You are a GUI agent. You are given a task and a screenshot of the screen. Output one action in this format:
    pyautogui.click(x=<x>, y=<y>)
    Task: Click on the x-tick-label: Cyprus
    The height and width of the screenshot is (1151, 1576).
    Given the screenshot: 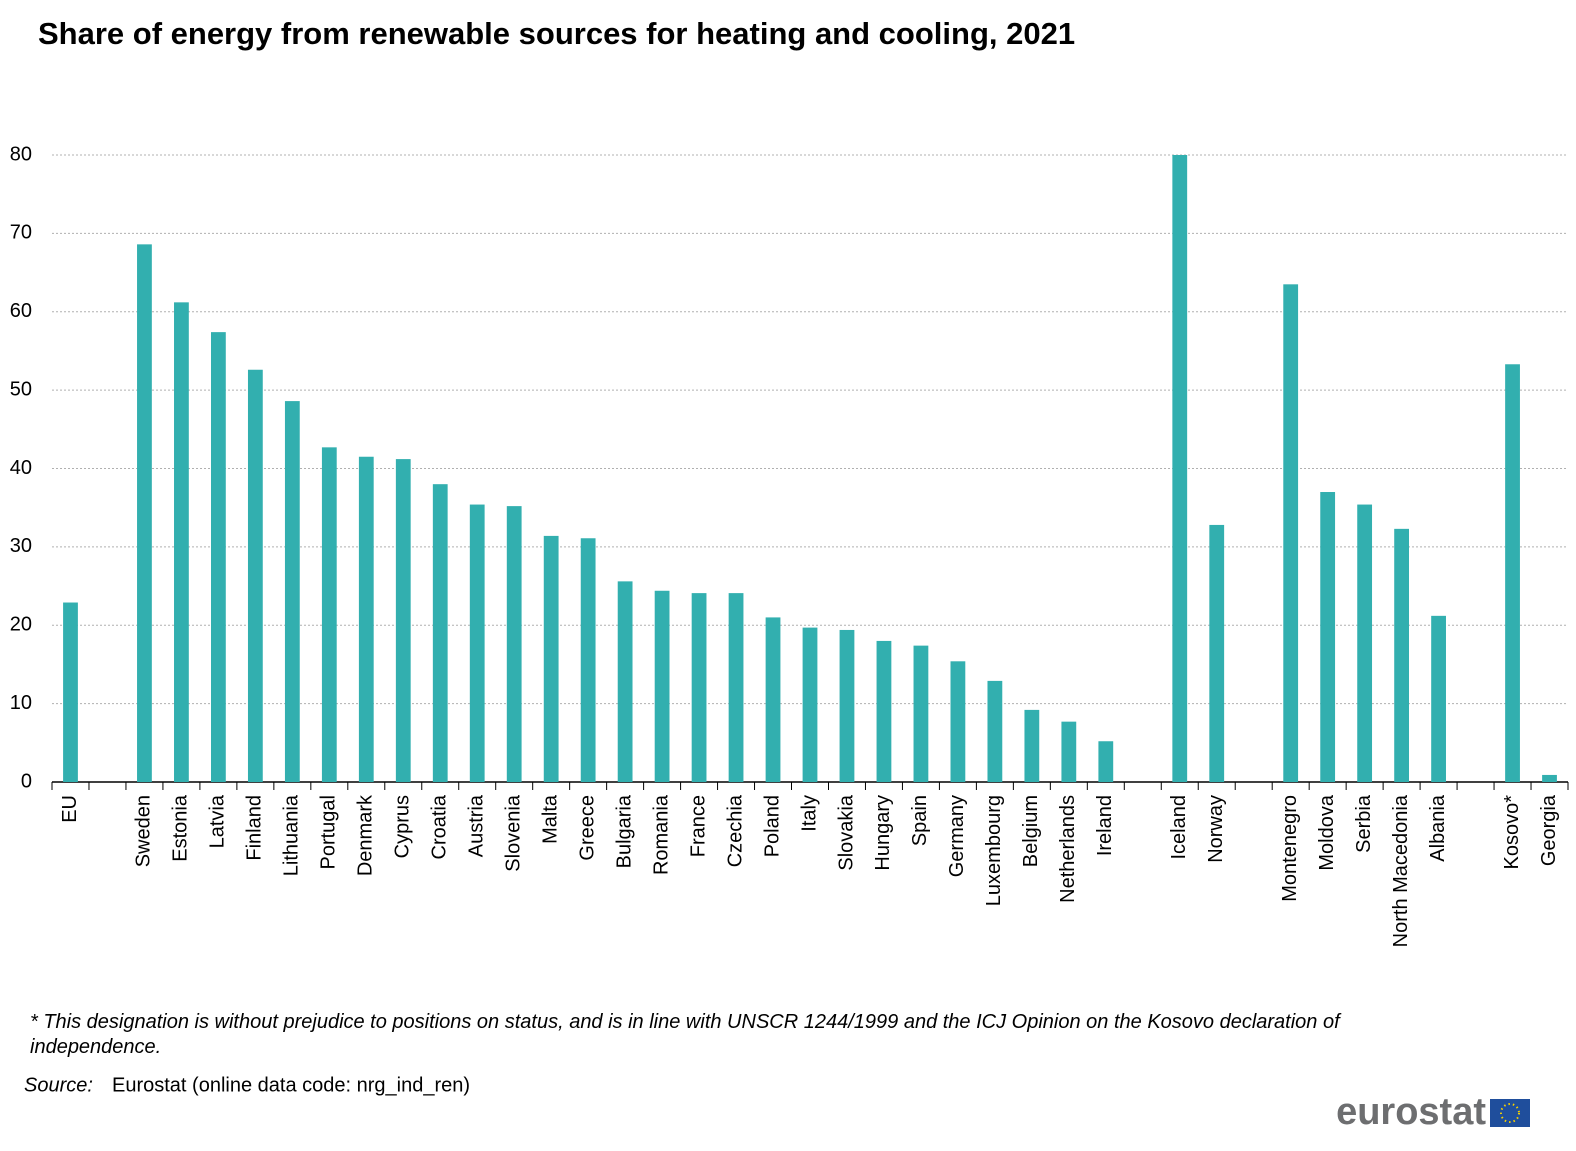 What is the action you would take?
    pyautogui.click(x=403, y=826)
    